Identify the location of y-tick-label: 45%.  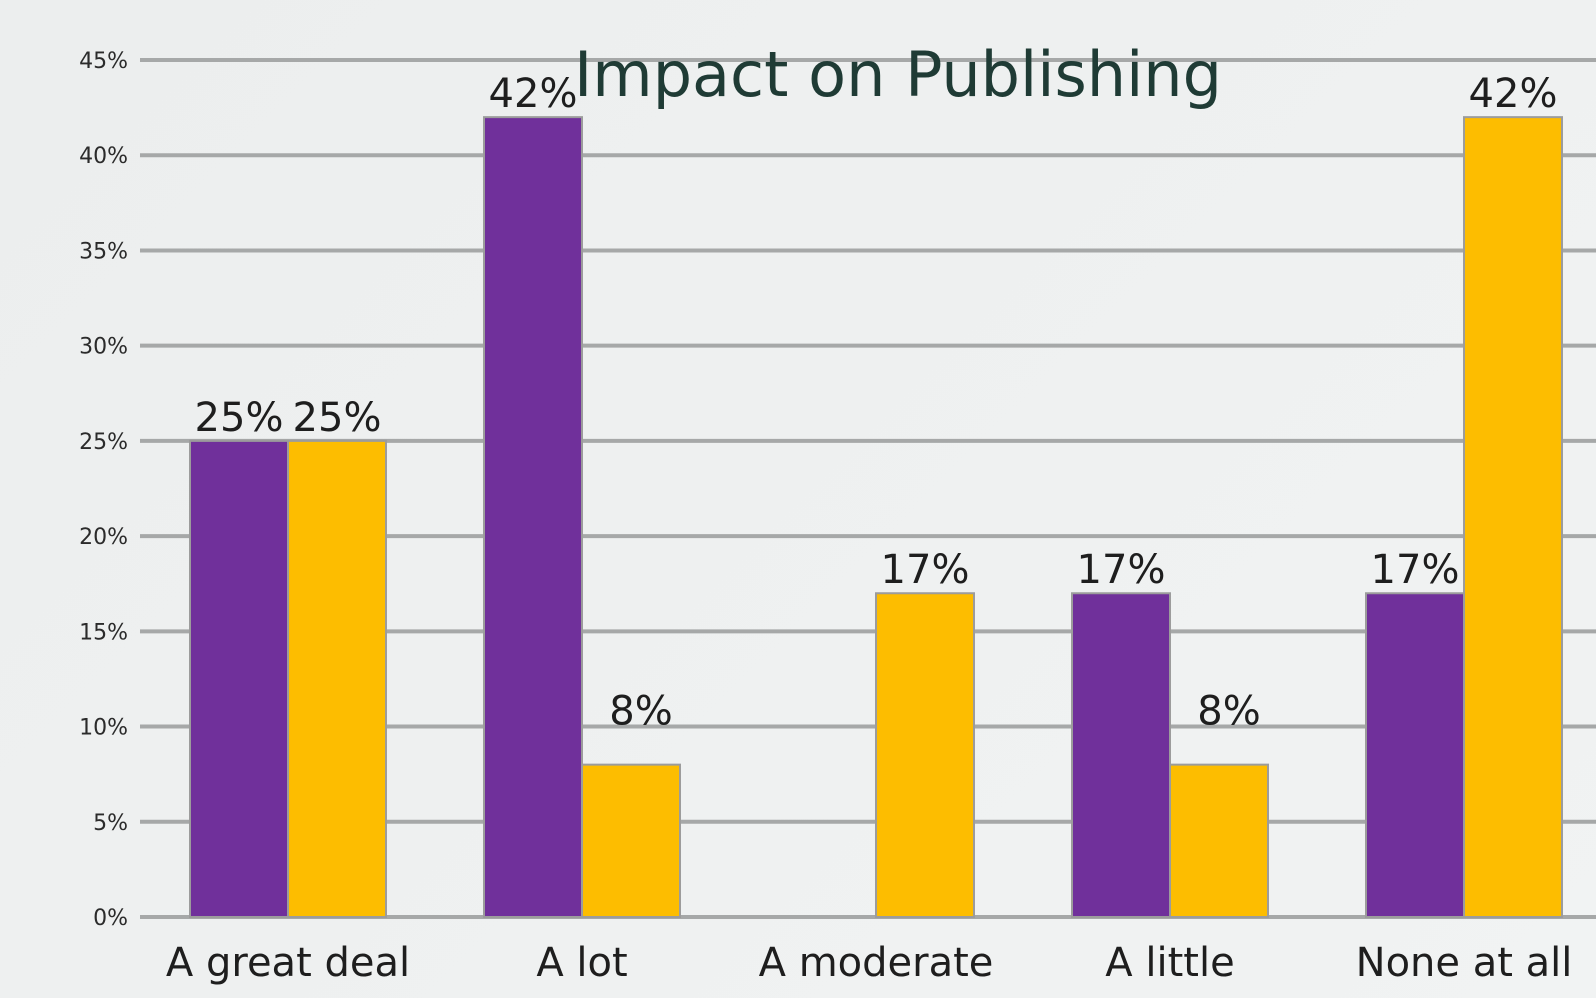
(103, 61).